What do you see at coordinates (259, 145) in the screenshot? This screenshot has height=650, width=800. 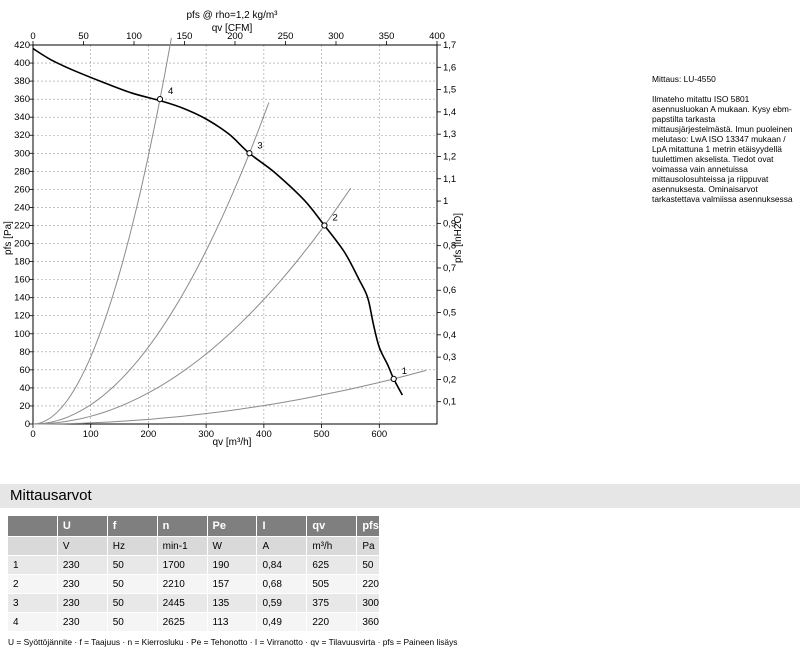 I see `operating-point-label: 3` at bounding box center [259, 145].